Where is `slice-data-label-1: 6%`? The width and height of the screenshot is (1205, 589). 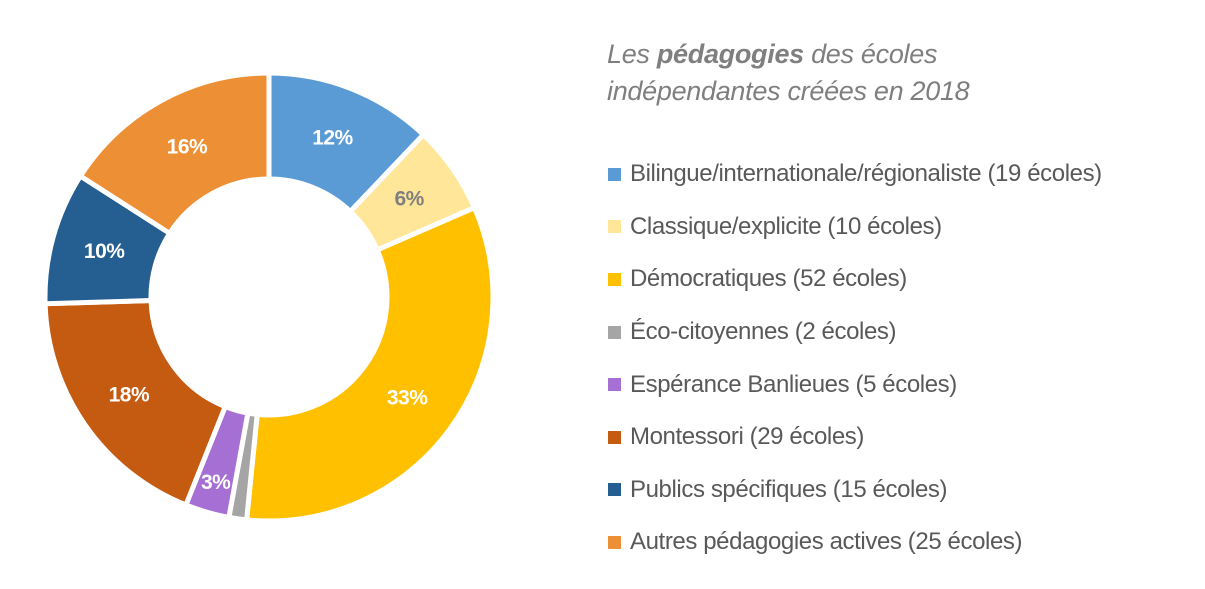 slice-data-label-1: 6% is located at coordinates (409, 198).